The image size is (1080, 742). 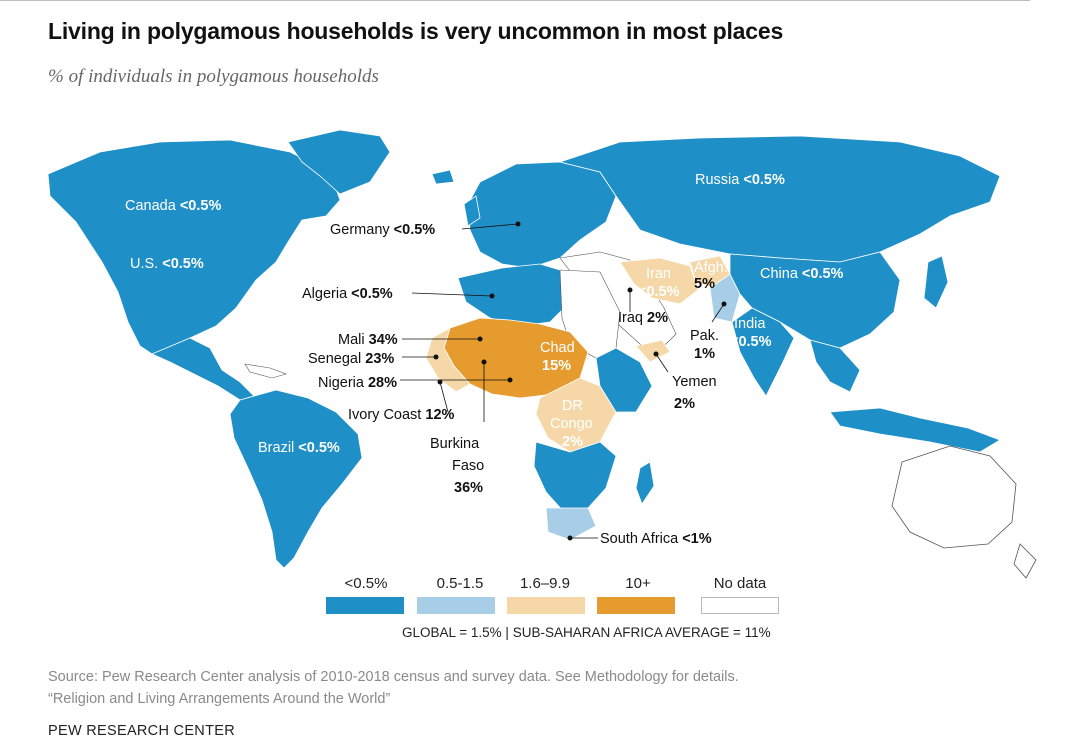 What do you see at coordinates (704, 336) in the screenshot?
I see `label-pak-name: Pak.` at bounding box center [704, 336].